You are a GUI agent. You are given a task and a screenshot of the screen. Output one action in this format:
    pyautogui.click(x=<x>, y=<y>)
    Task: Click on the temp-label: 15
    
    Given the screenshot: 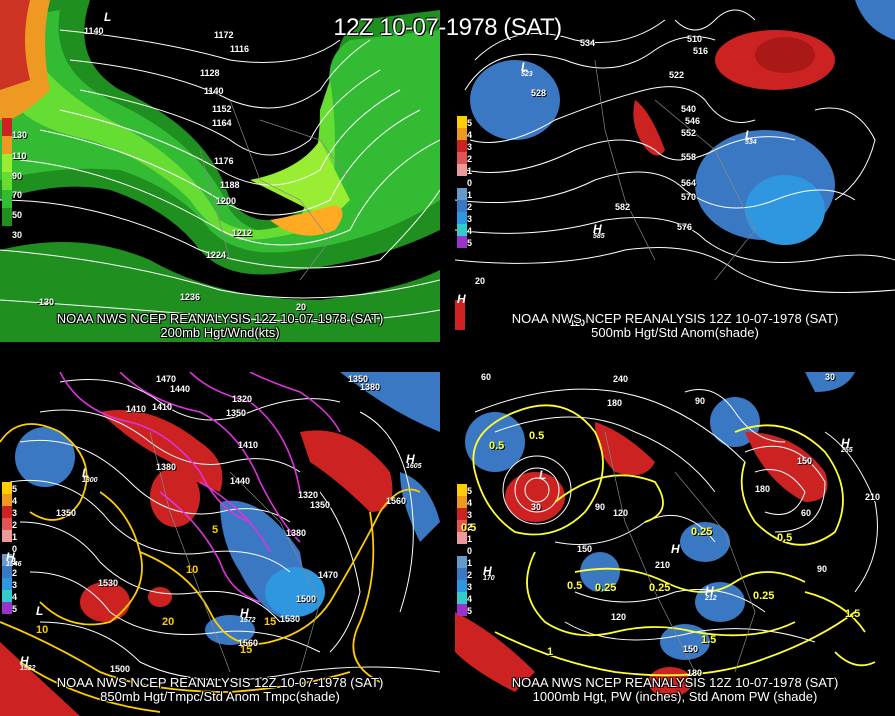 What is the action you would take?
    pyautogui.click(x=246, y=650)
    